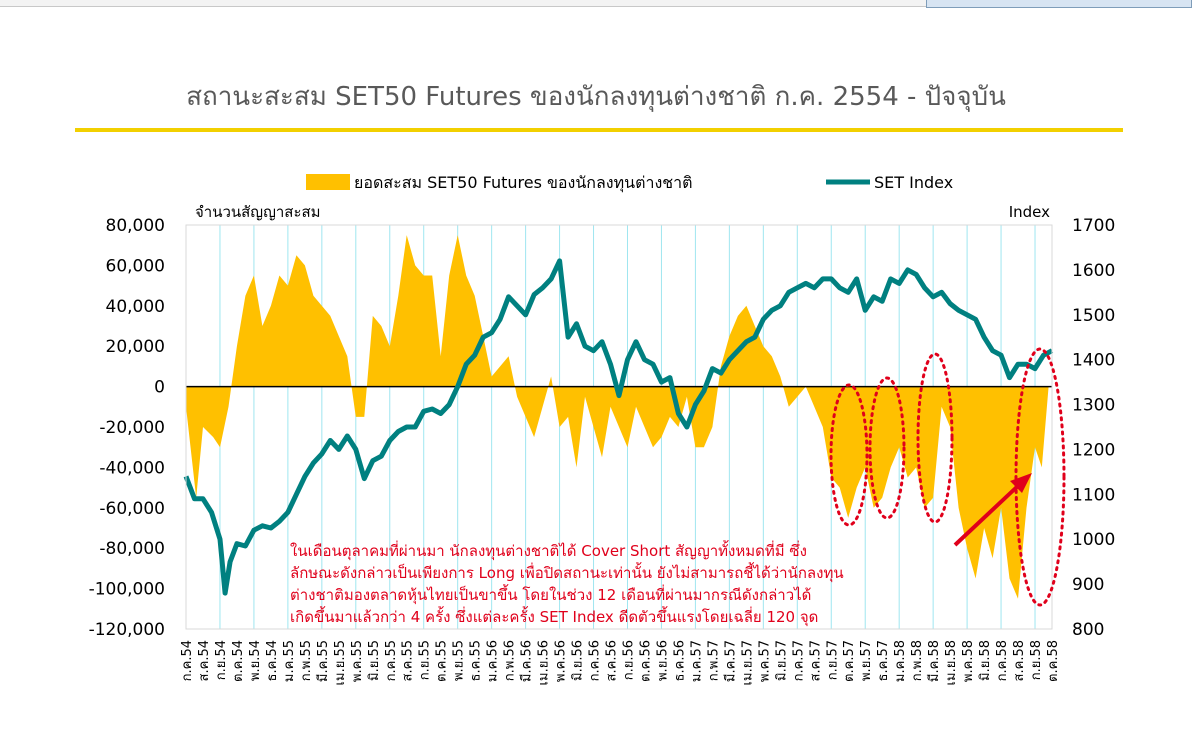 This screenshot has width=1192, height=741. What do you see at coordinates (1088, 585) in the screenshot?
I see `right-tick-label: 900` at bounding box center [1088, 585].